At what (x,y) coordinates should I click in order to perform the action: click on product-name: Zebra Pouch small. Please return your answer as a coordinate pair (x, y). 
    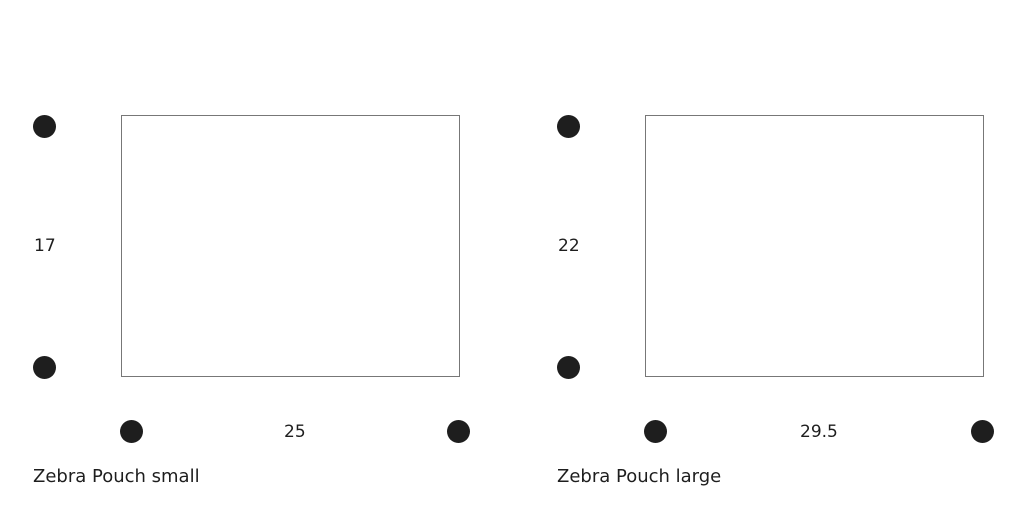
    Looking at the image, I should click on (116, 476).